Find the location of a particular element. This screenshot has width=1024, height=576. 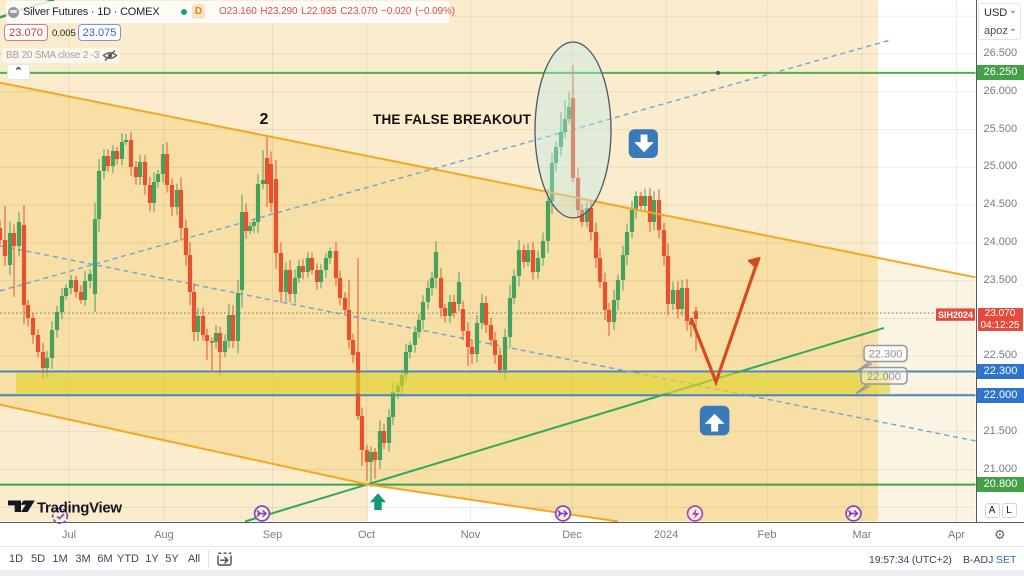

svg-text: THE FALSE BREAKOUT is located at coordinates (452, 119).